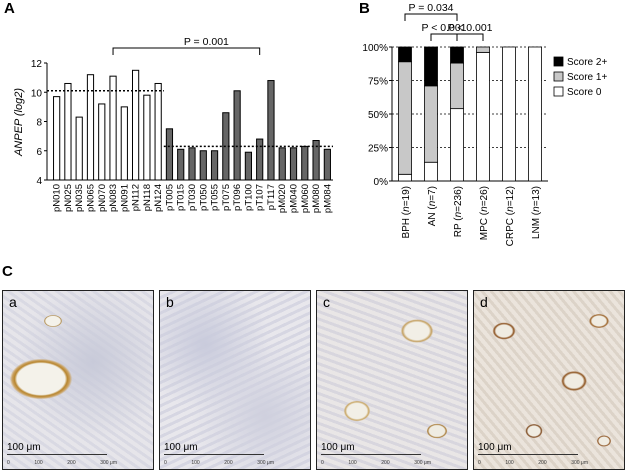 This screenshot has height=473, width=627. I want to click on bar-pT117, so click(271, 130).